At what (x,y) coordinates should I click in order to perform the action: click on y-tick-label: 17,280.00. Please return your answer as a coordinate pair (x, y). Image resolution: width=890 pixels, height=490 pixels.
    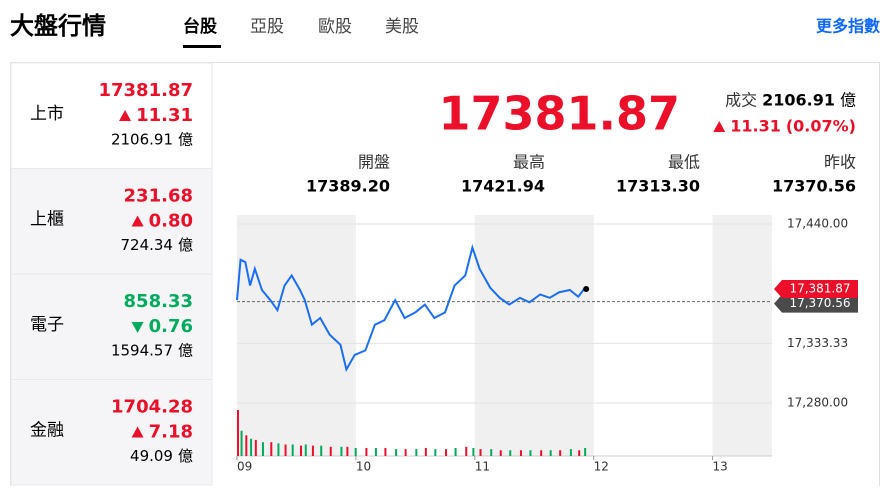
    Looking at the image, I should click on (817, 403).